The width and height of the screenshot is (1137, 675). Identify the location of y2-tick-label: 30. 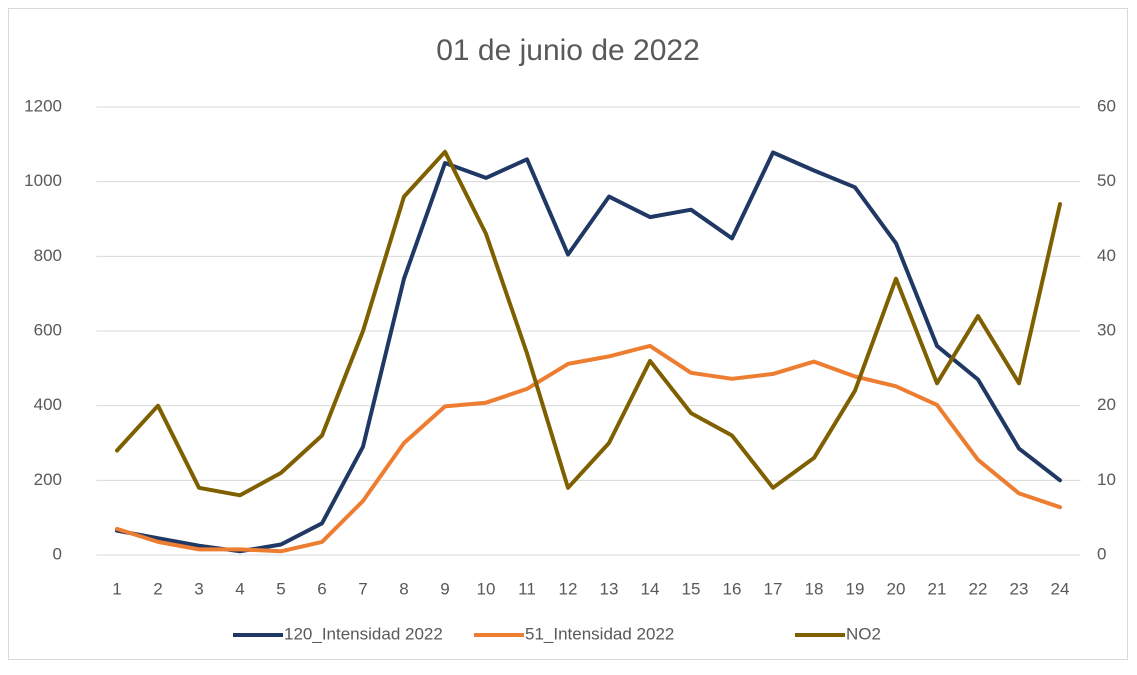
(1106, 329).